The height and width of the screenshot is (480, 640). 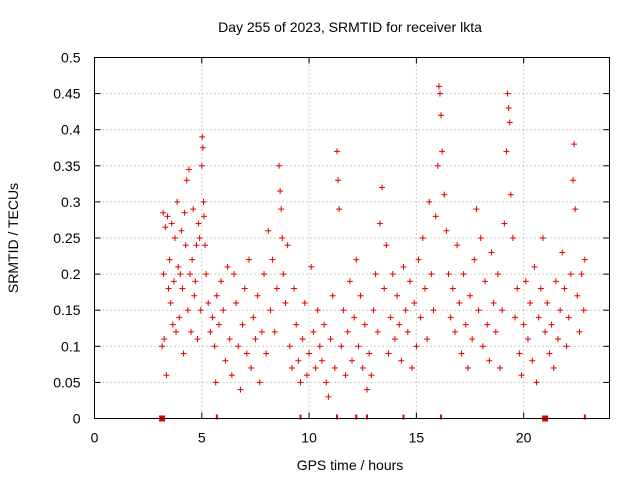 I want to click on x-axis-label: GPS time / hours, so click(x=350, y=465).